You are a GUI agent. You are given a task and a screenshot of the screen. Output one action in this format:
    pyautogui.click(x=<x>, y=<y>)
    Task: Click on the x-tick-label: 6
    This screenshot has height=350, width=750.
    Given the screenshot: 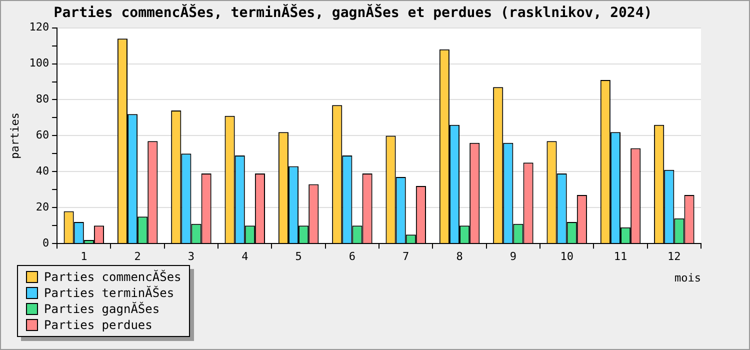 What is the action you would take?
    pyautogui.click(x=352, y=256)
    